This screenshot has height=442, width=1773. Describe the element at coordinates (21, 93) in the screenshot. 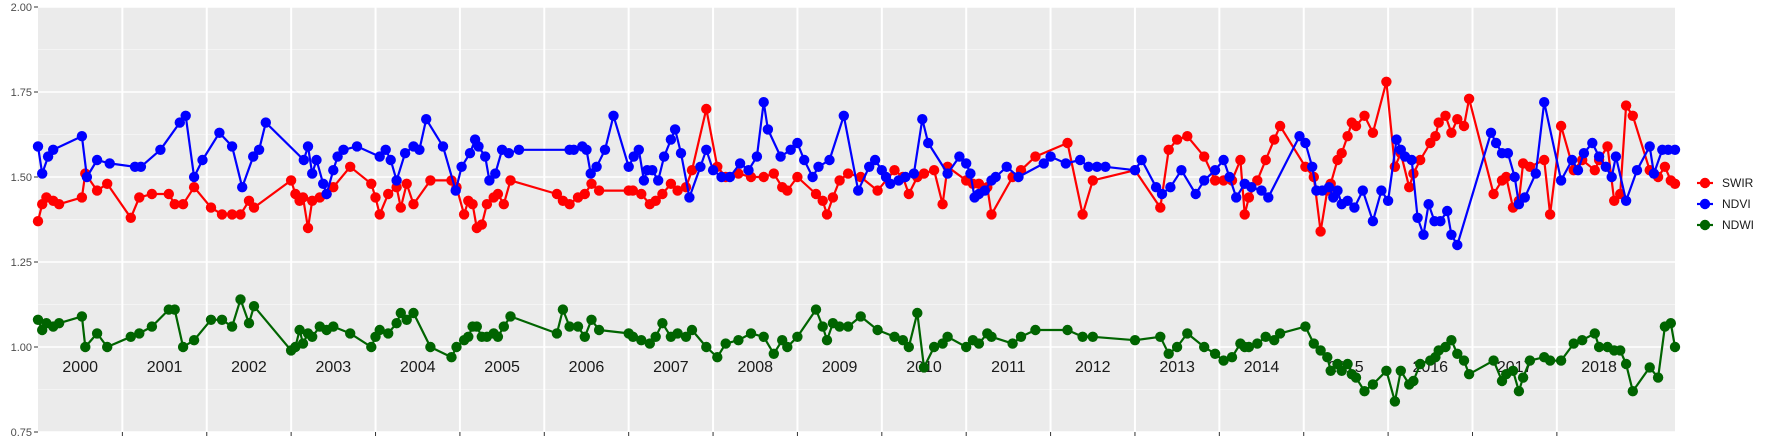

I see `y-tick-label: 1.75` at that location.